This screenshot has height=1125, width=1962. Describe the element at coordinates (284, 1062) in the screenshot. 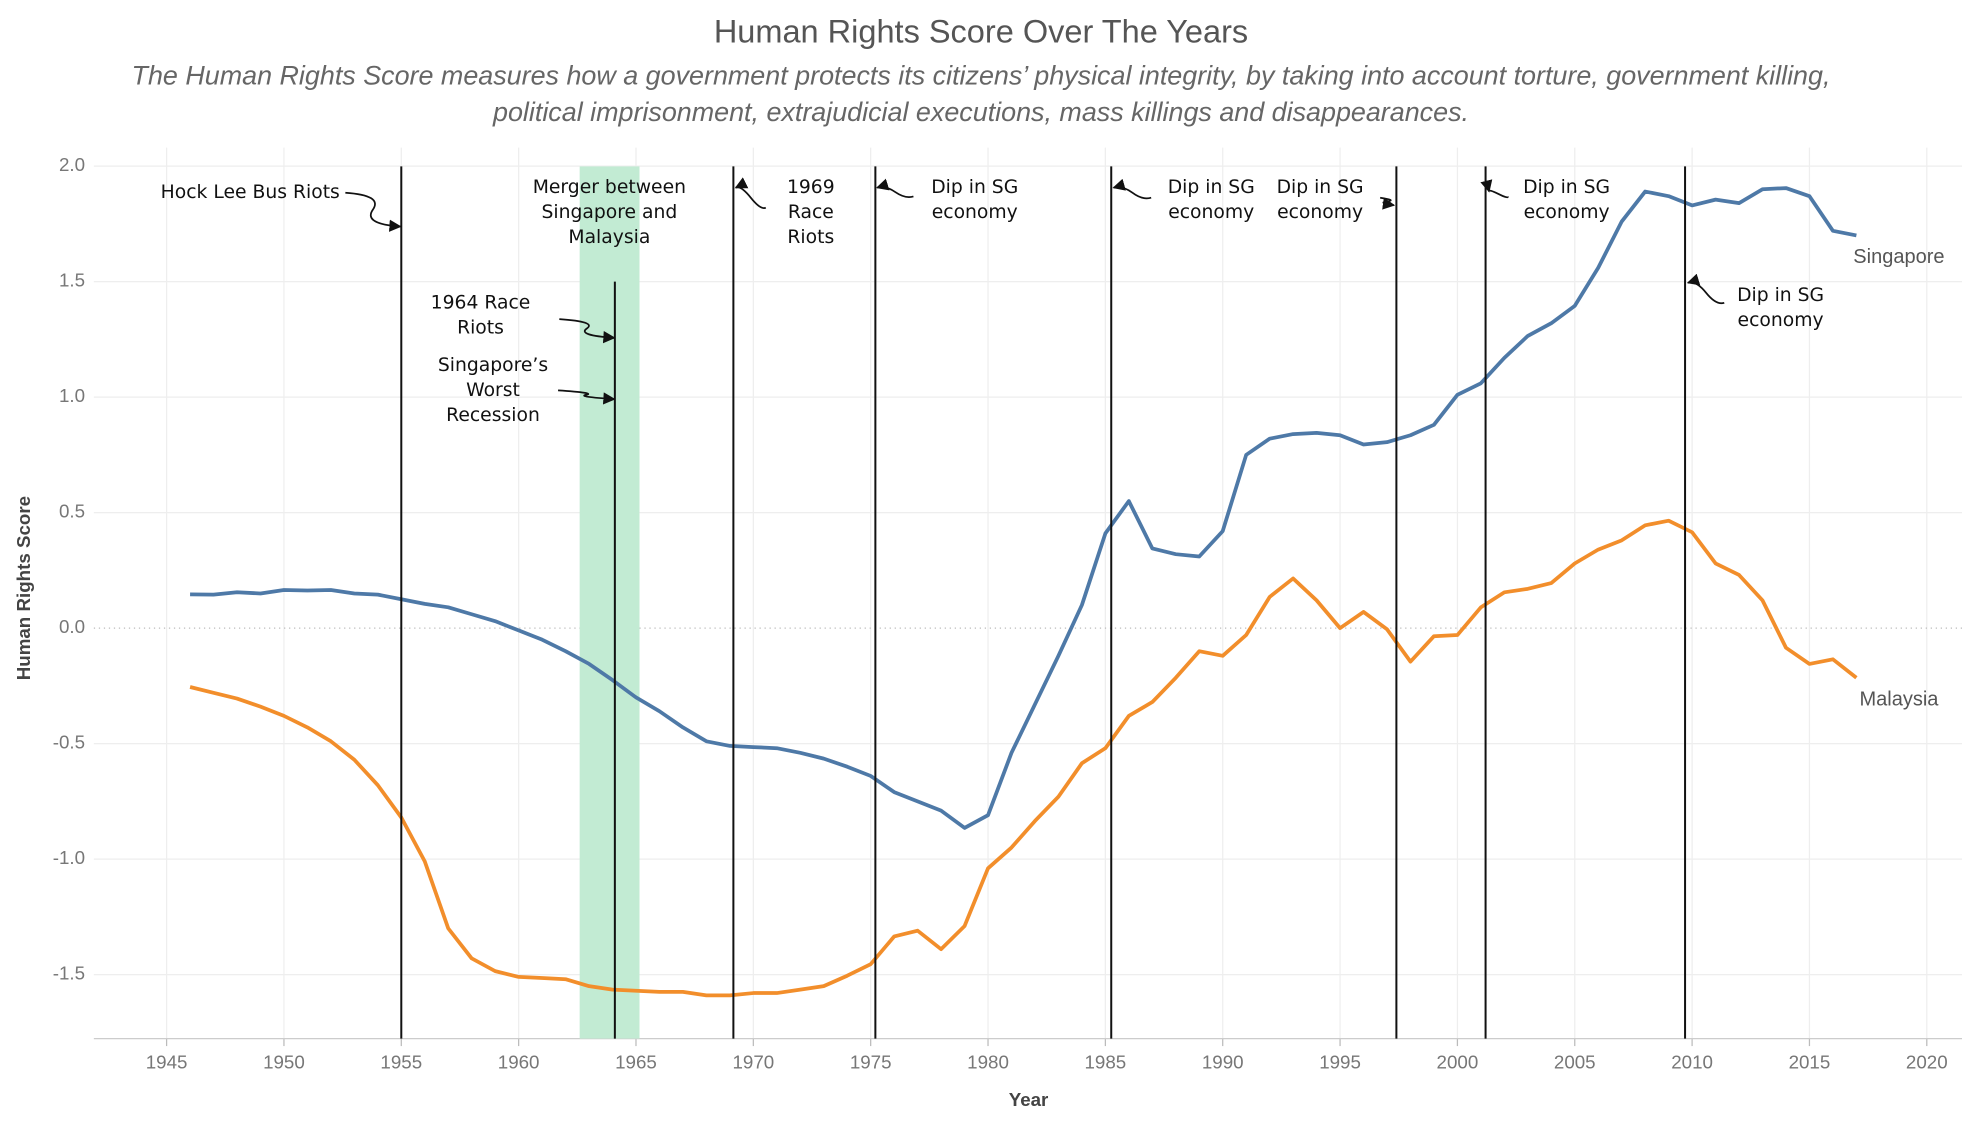

I see `x-tick-label: 1950` at that location.